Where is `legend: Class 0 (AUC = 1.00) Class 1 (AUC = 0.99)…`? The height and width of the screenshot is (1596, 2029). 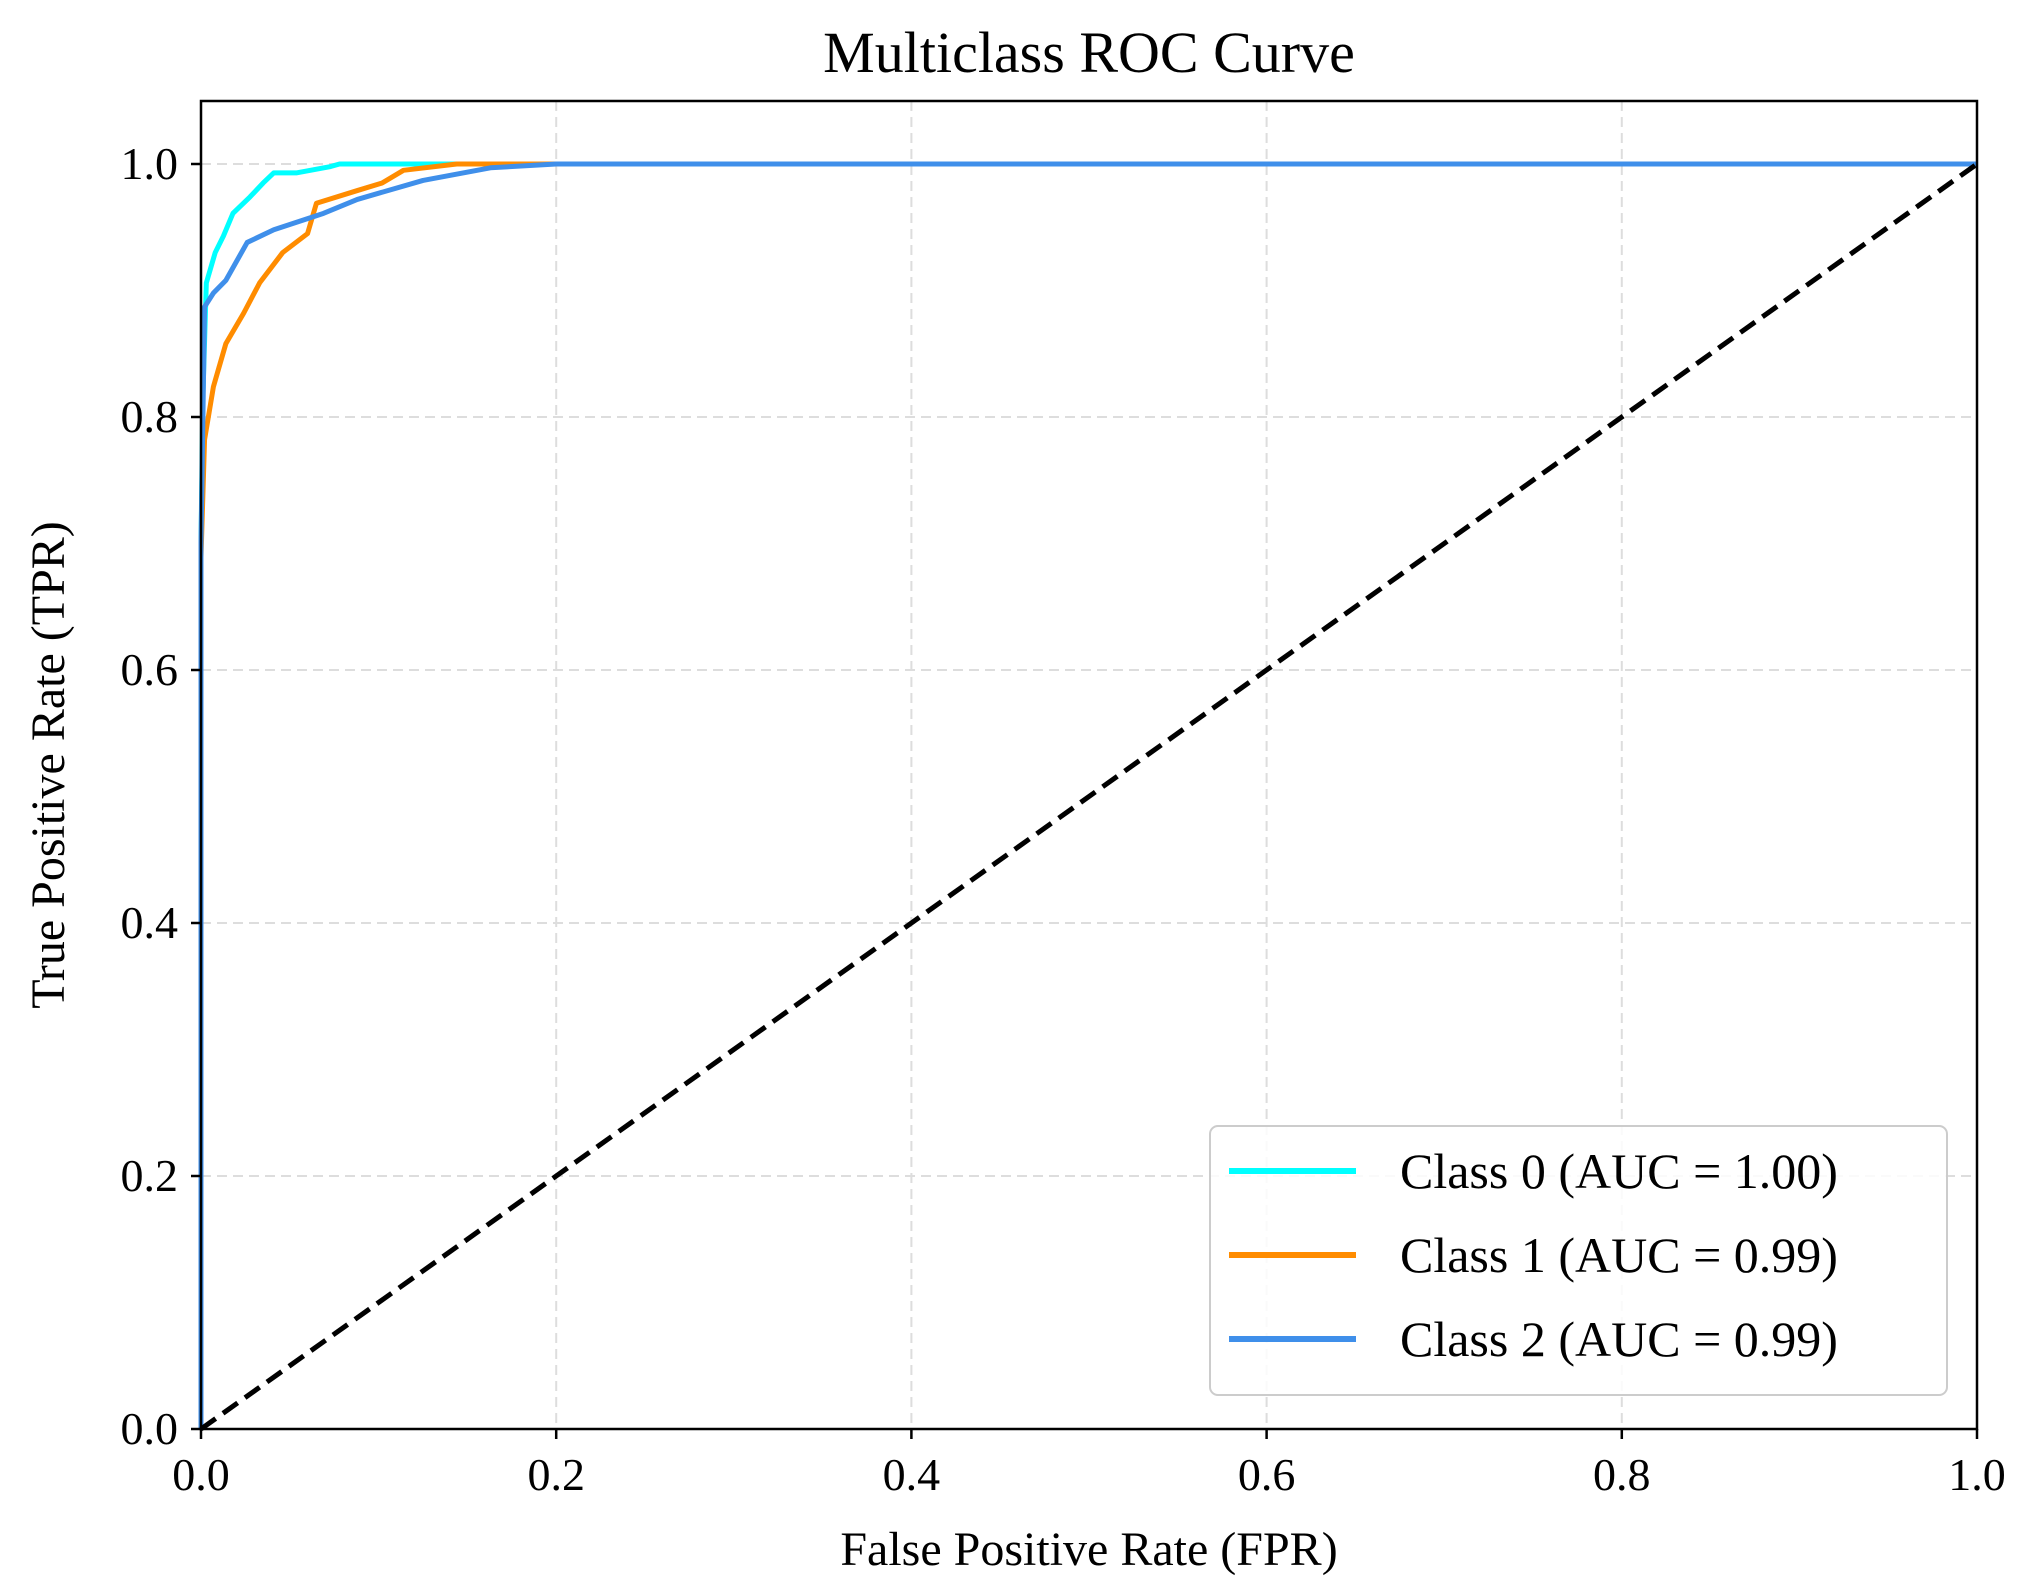 legend: Class 0 (AUC = 1.00) Class 1 (AUC = 0.99)… is located at coordinates (1578, 1260).